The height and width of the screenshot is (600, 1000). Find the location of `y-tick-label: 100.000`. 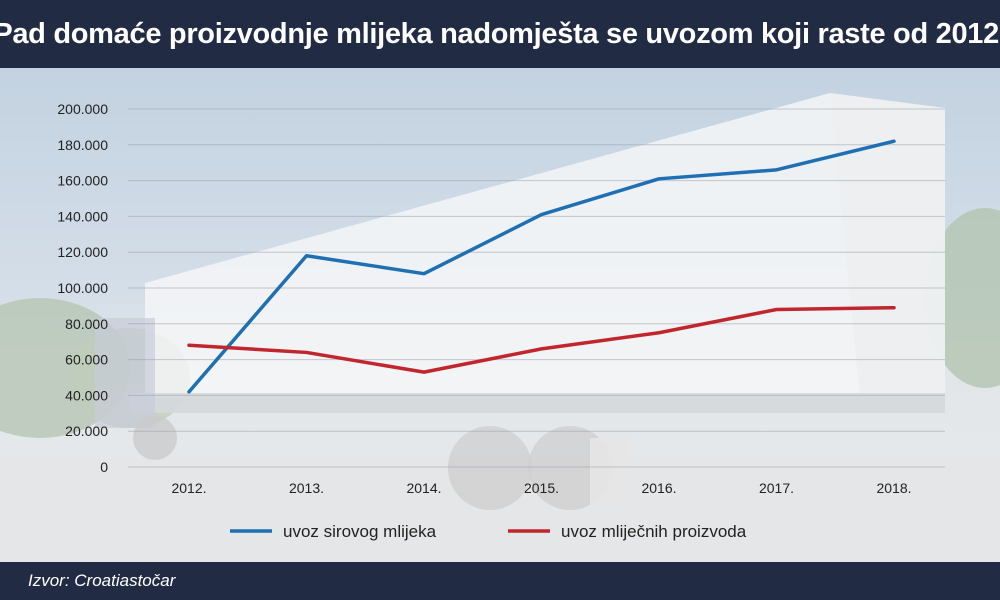

y-tick-label: 100.000 is located at coordinates (82, 288).